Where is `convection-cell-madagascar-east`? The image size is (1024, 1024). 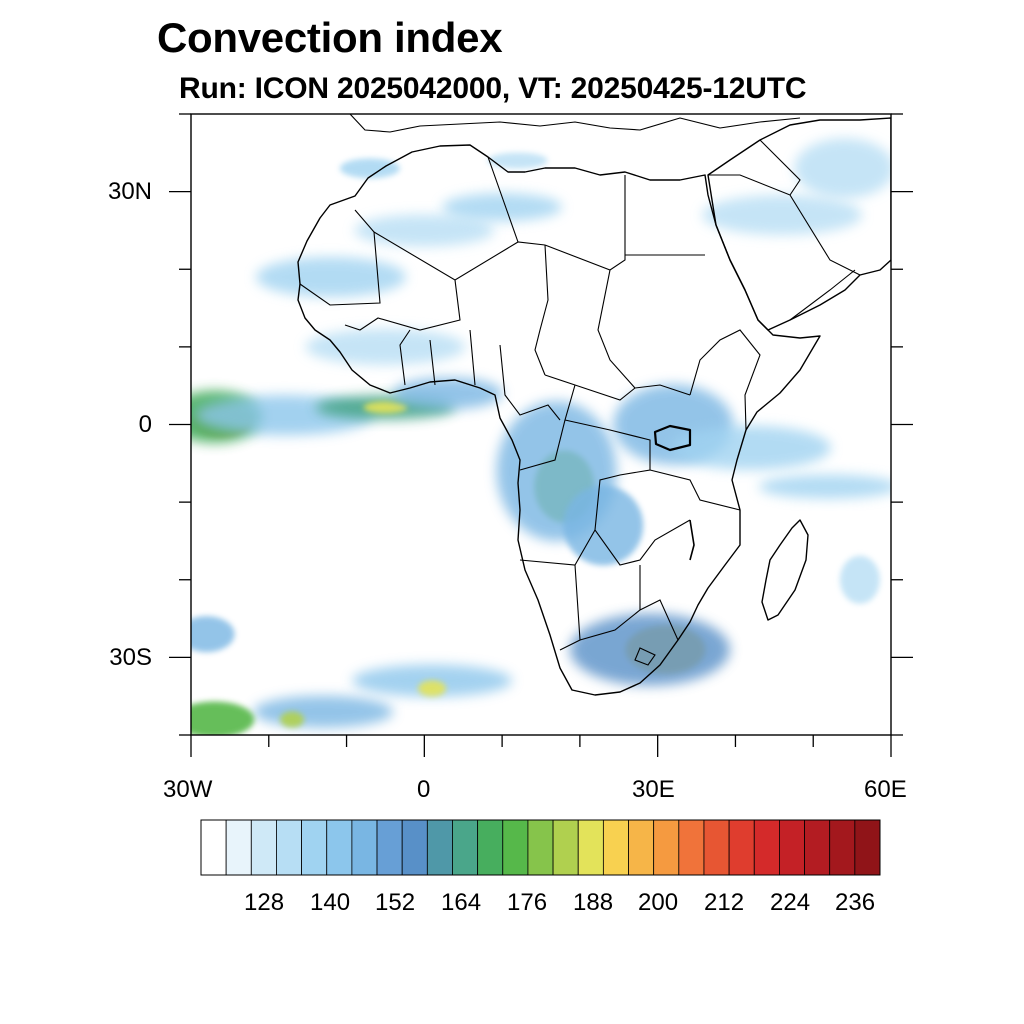
convection-cell-madagascar-east is located at coordinates (859, 579).